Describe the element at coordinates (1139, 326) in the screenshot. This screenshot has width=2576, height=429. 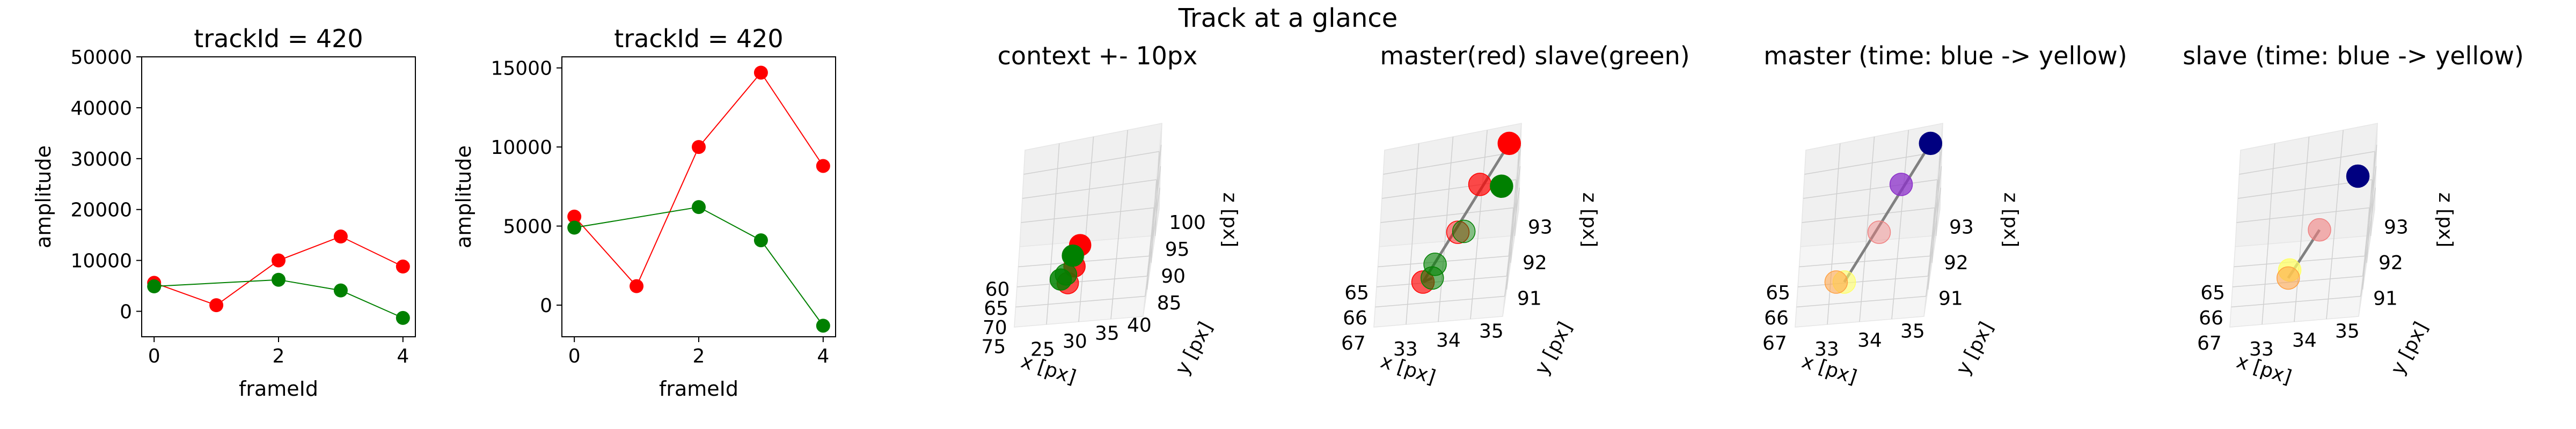
I see `y-tick-label: 40` at that location.